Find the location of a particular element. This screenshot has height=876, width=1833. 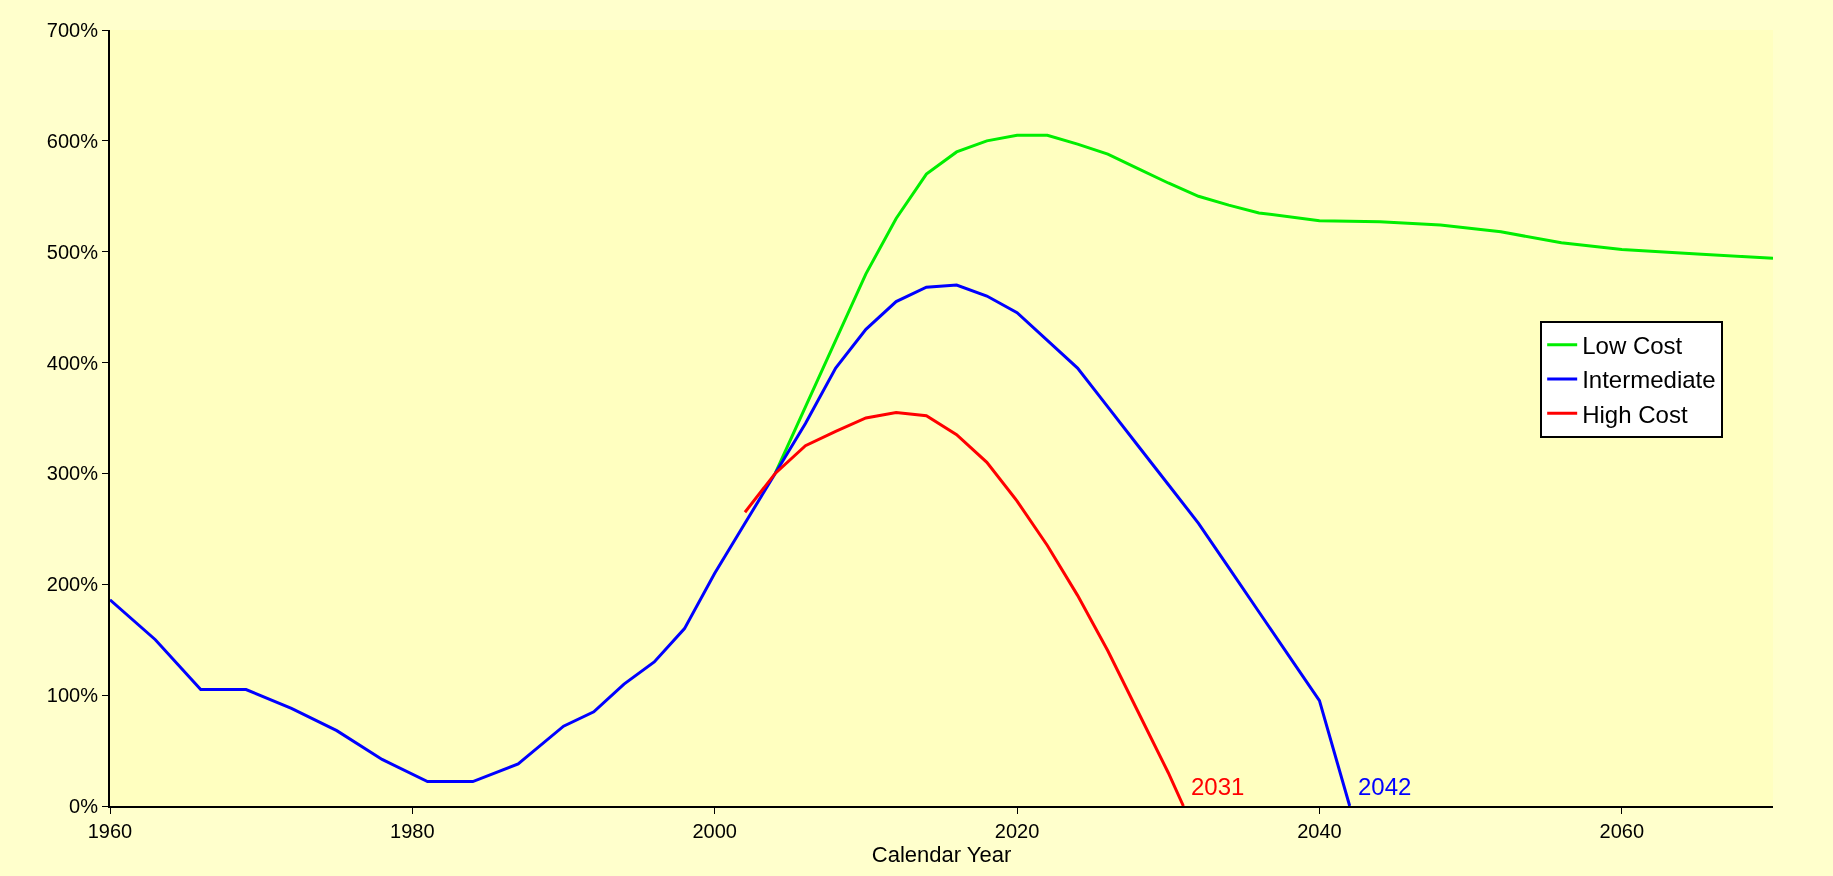

annotation: 2031 is located at coordinates (1218, 786).